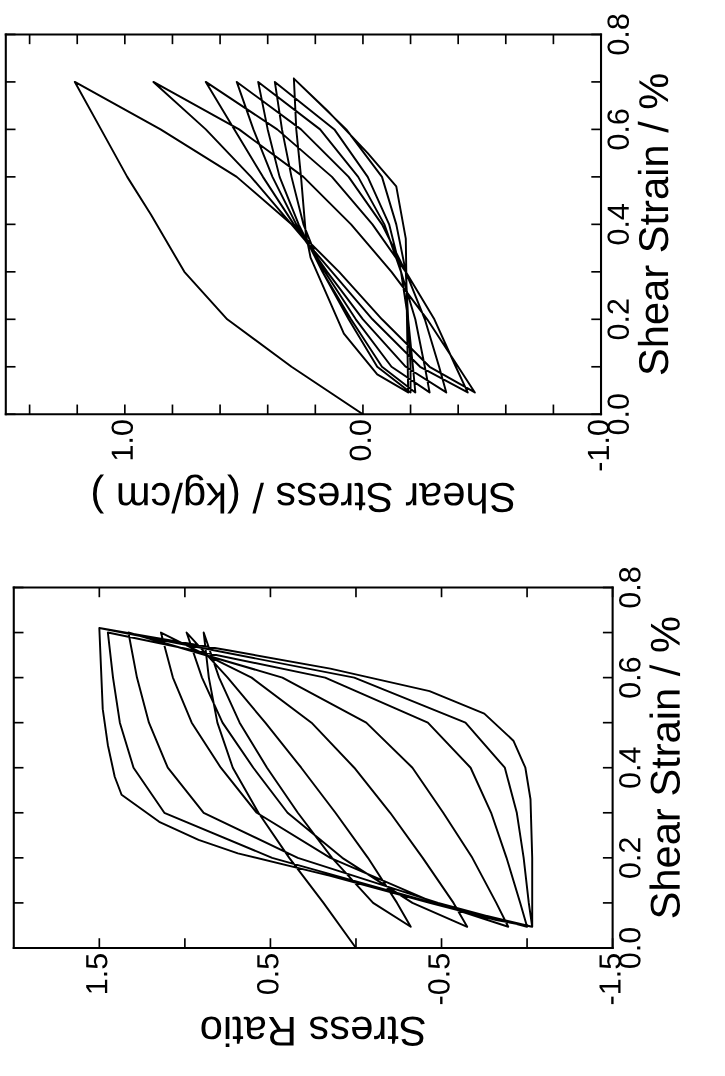 This screenshot has width=725, height=1076. Describe the element at coordinates (629, 947) in the screenshot. I see `y-tick-label: 0.0` at that location.